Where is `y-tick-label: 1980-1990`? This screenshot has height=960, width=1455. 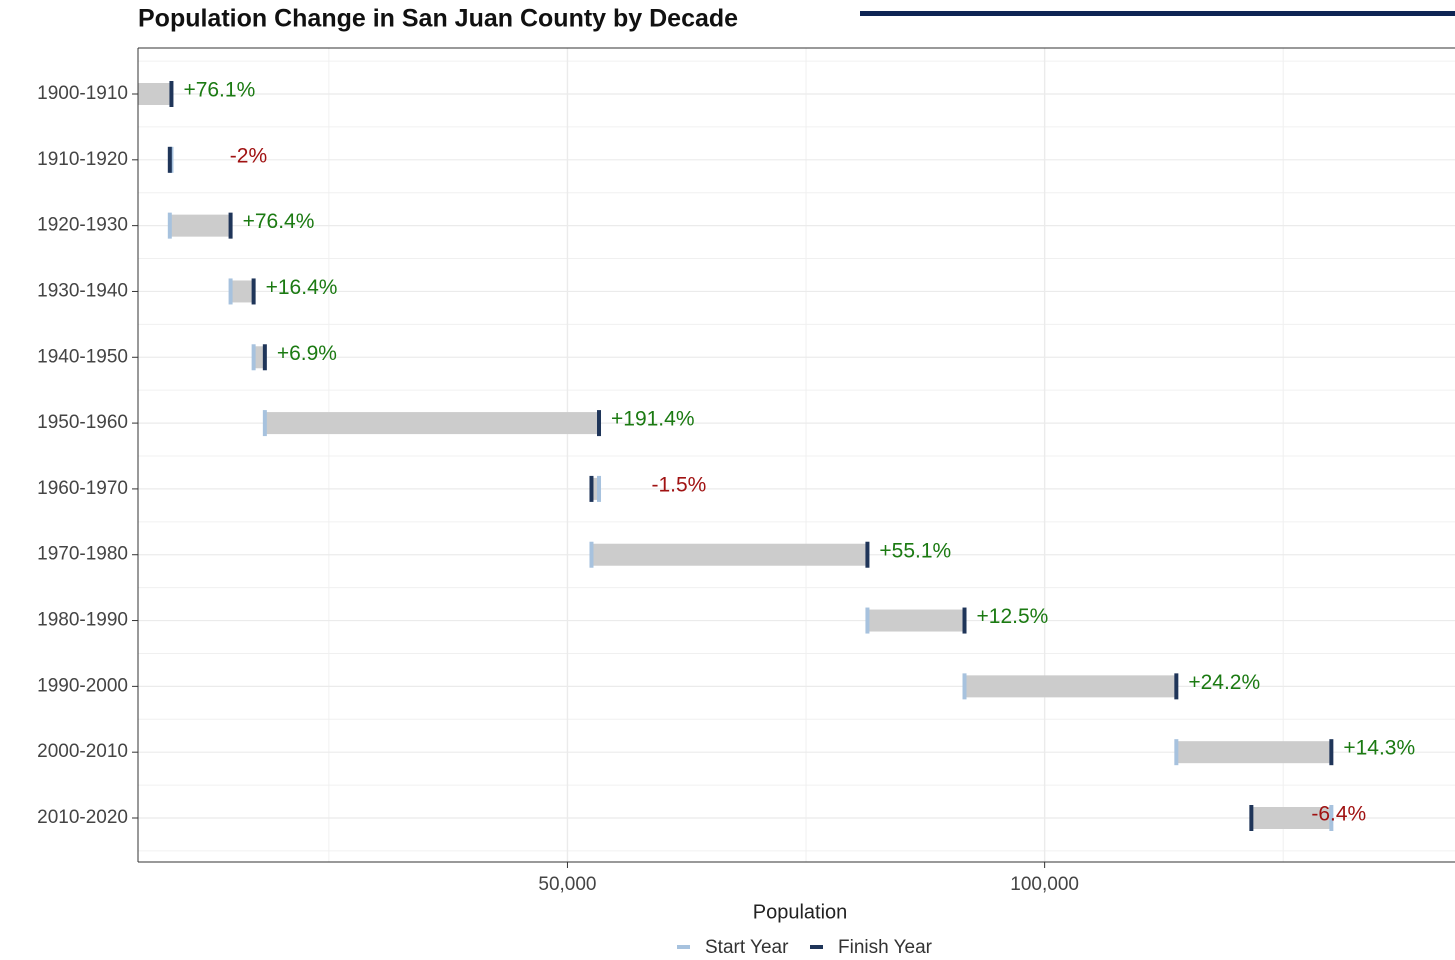
y-tick-label: 1980-1990 is located at coordinates (82, 620).